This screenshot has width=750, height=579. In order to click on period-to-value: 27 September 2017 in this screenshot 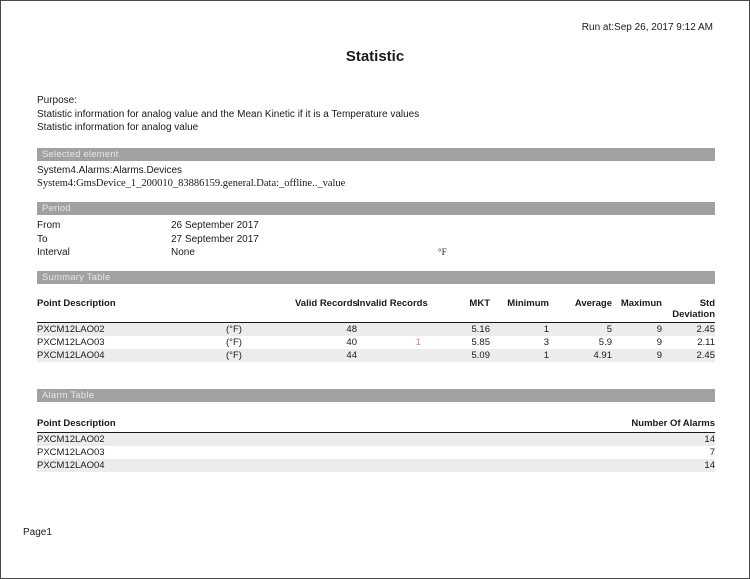, I will do `click(215, 239)`.